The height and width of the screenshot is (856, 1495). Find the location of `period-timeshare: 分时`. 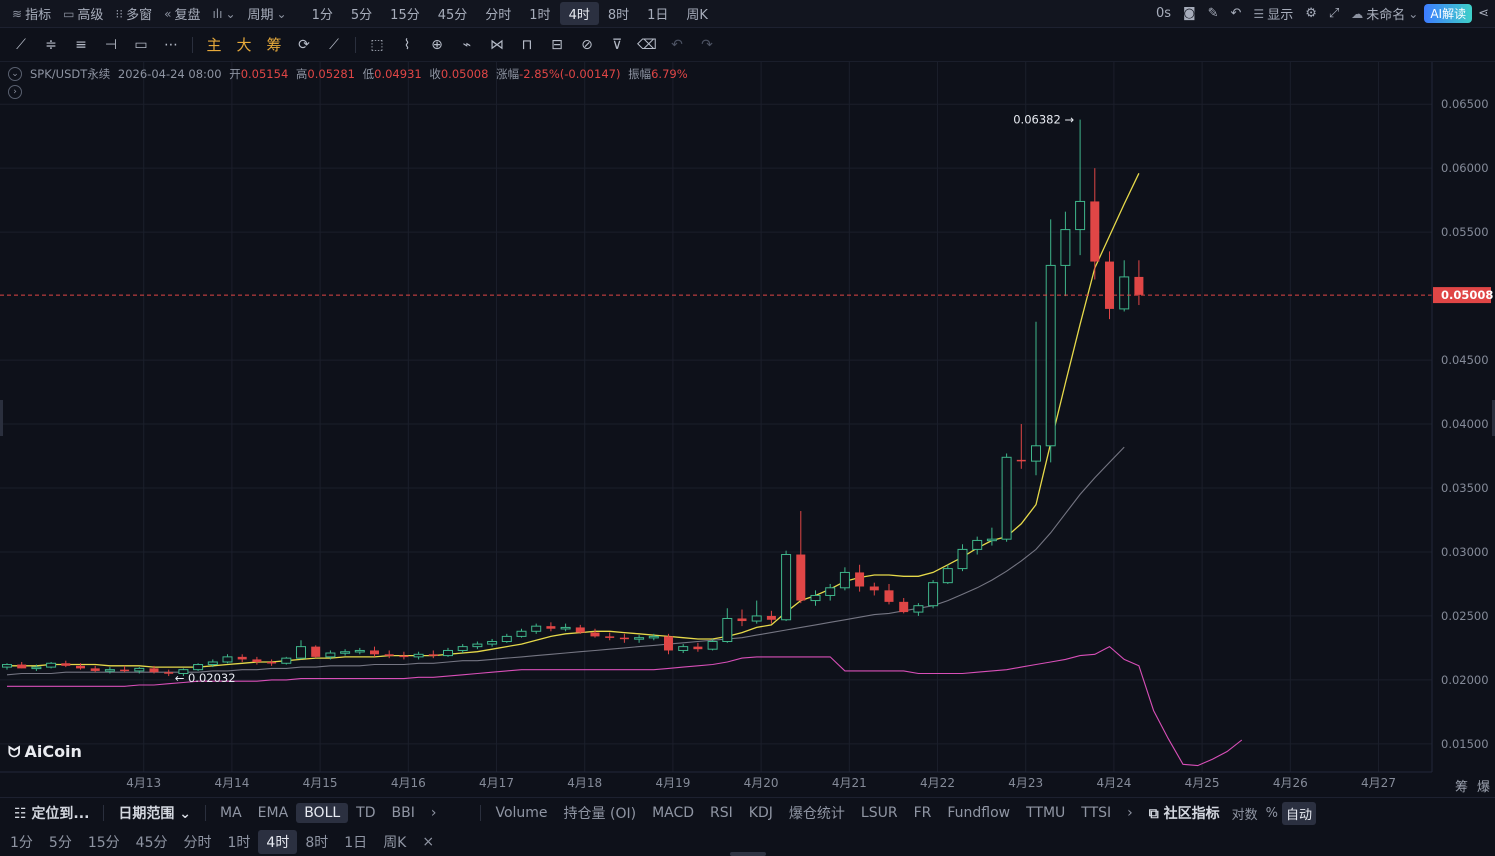

period-timeshare: 分时 is located at coordinates (498, 15).